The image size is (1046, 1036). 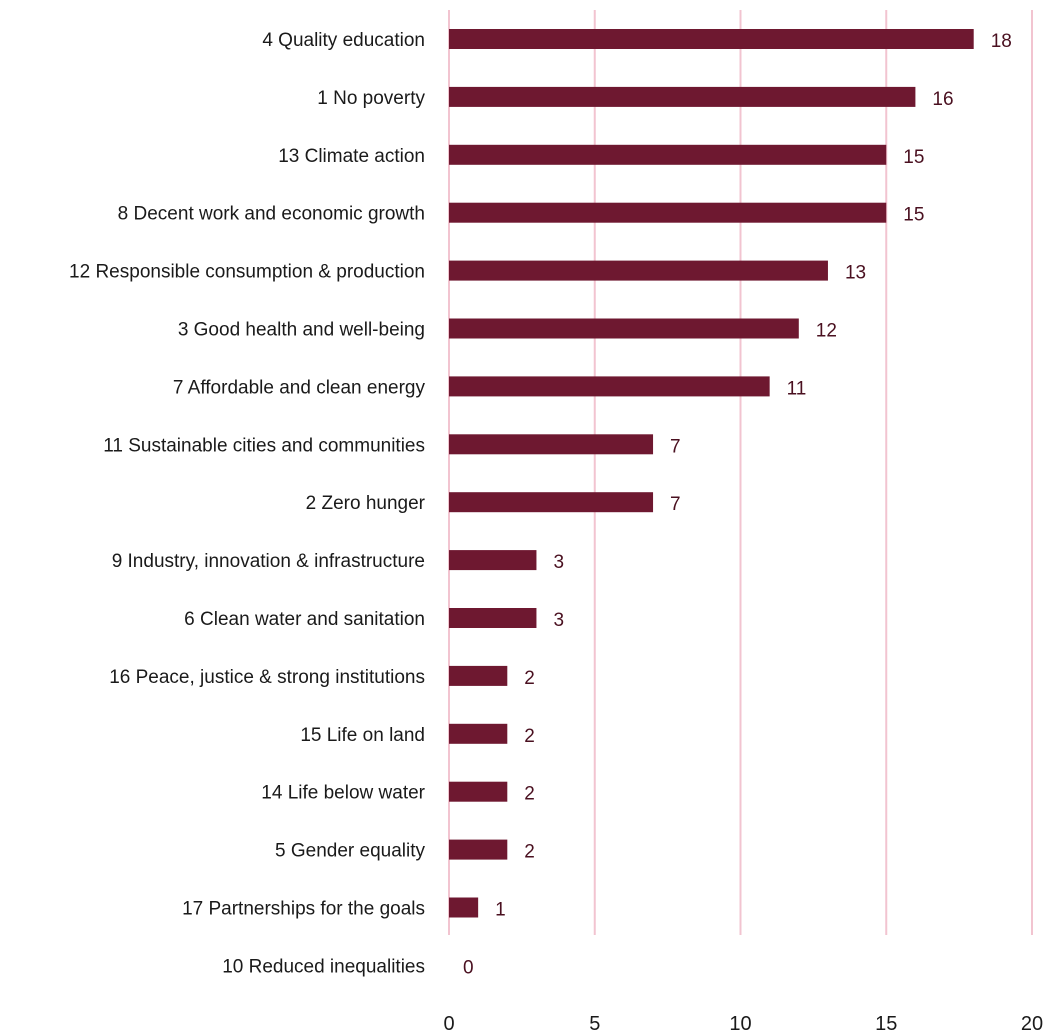 What do you see at coordinates (350, 851) in the screenshot?
I see `category-label: 5 Gender equality` at bounding box center [350, 851].